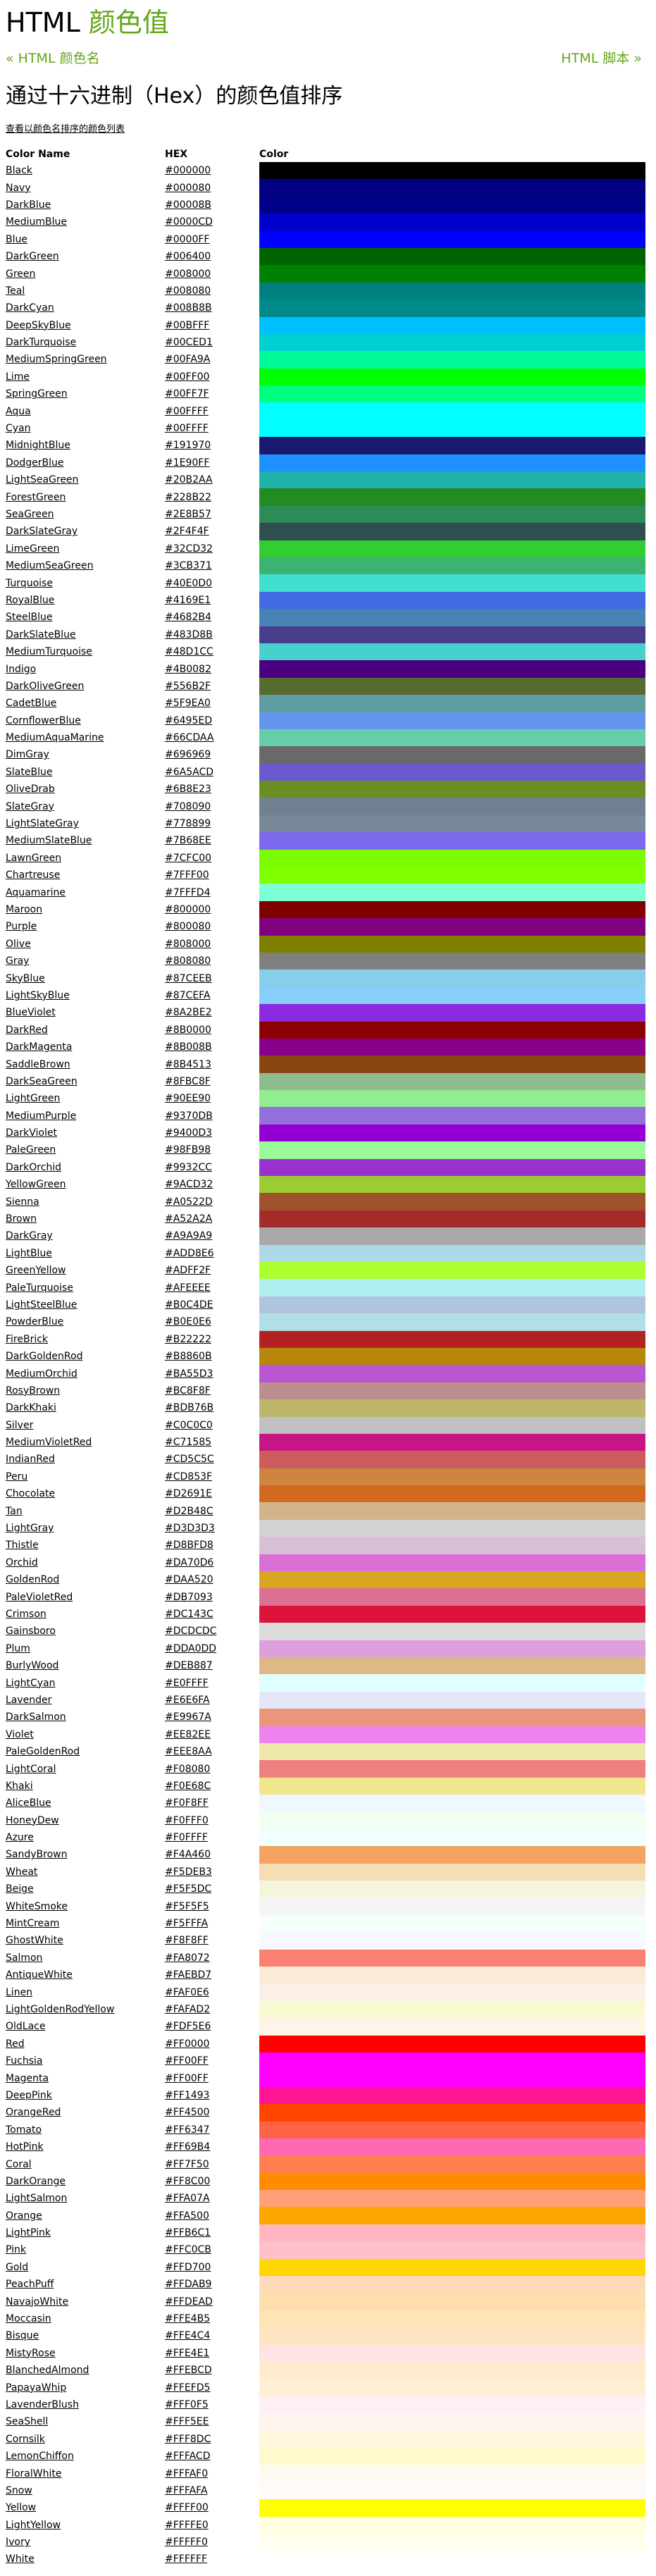 The height and width of the screenshot is (2576, 656). I want to click on color-name-link: Navy, so click(18, 188).